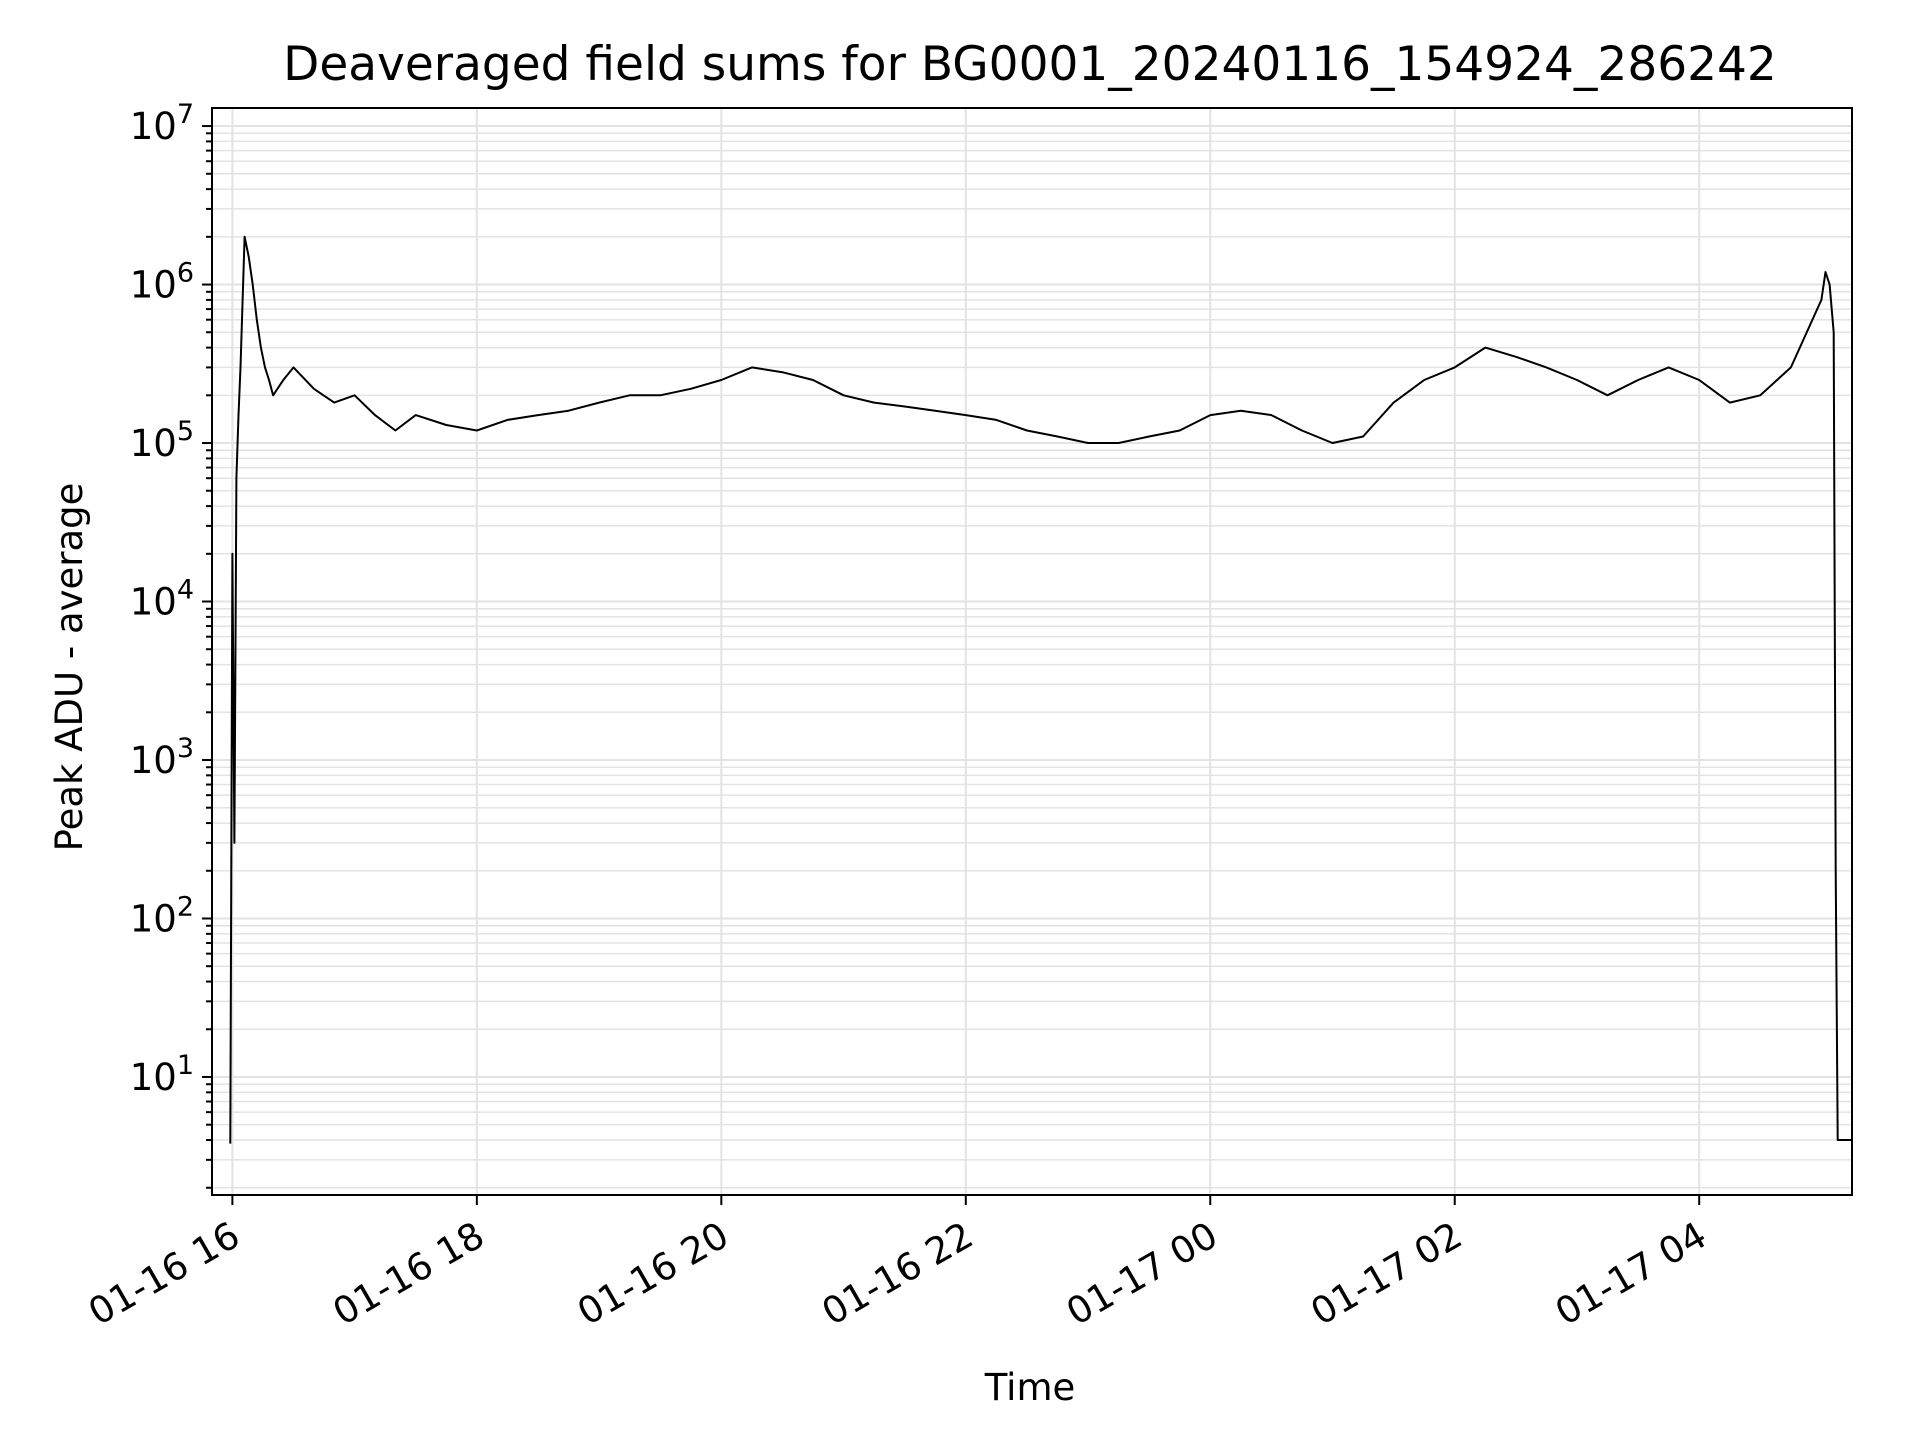 Image resolution: width=1920 pixels, height=1440 pixels. What do you see at coordinates (162, 757) in the screenshot?
I see `y-tick-label: 10³` at bounding box center [162, 757].